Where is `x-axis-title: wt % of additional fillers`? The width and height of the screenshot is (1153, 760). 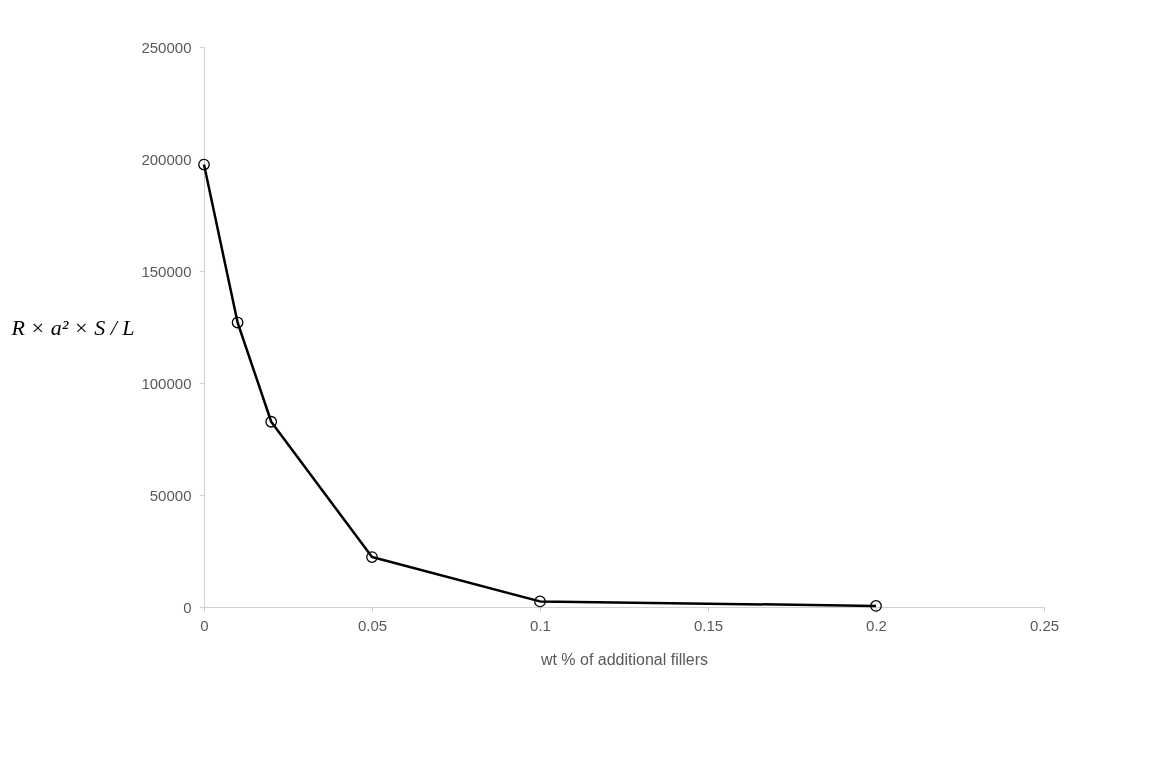
x-axis-title: wt % of additional fillers is located at coordinates (624, 659).